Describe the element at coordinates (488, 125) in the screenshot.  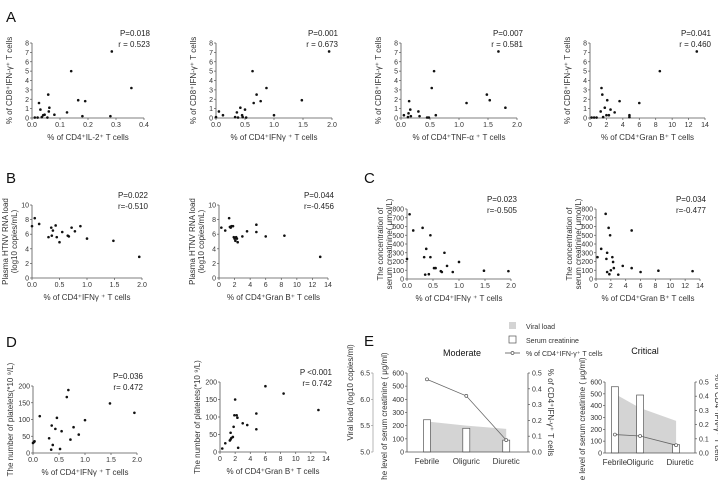
I see `x-tick-label: 1.5` at that location.